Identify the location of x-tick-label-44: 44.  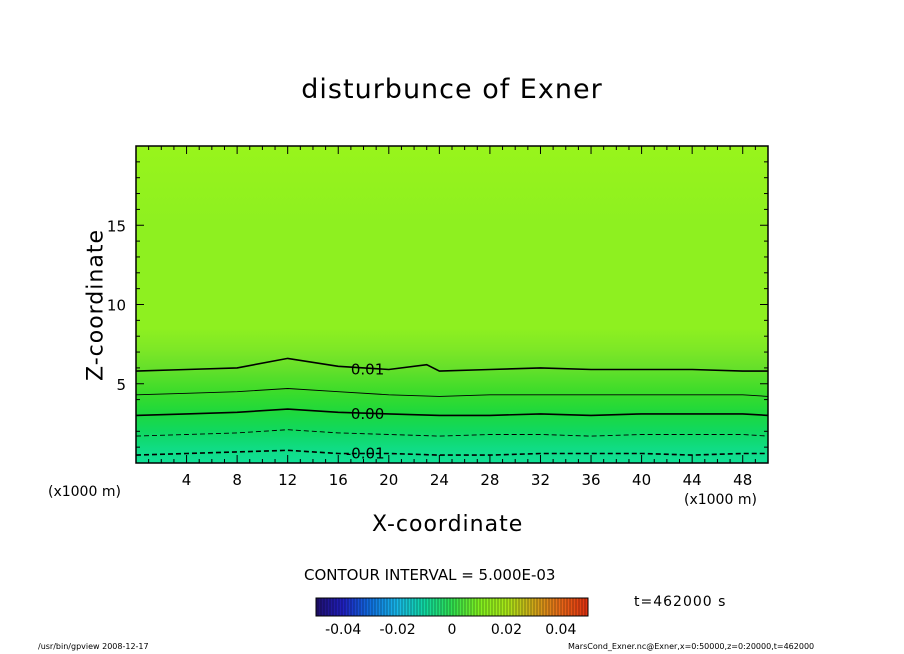
(692, 480).